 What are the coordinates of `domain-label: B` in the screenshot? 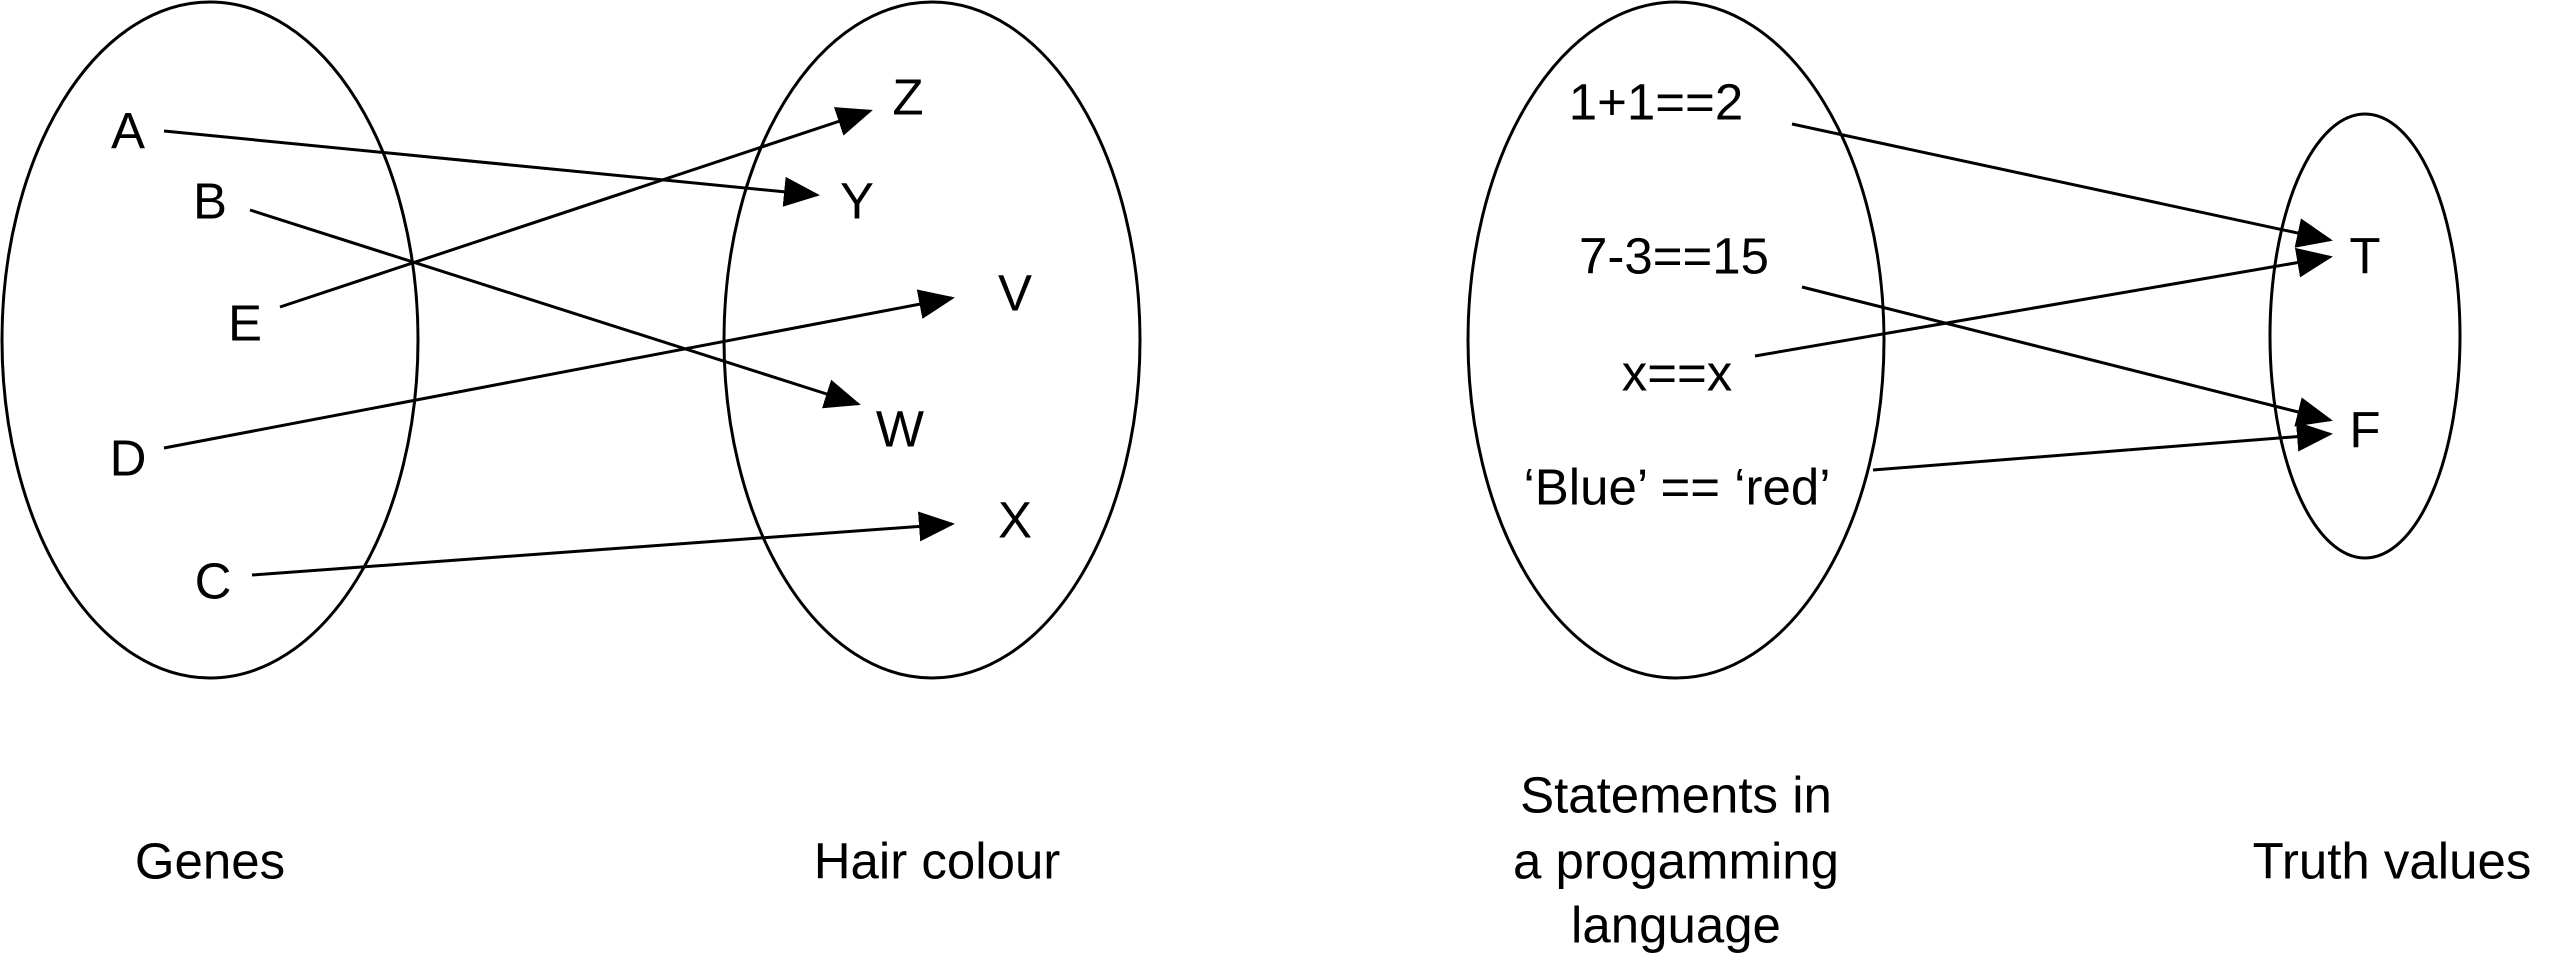 It's located at (210, 201).